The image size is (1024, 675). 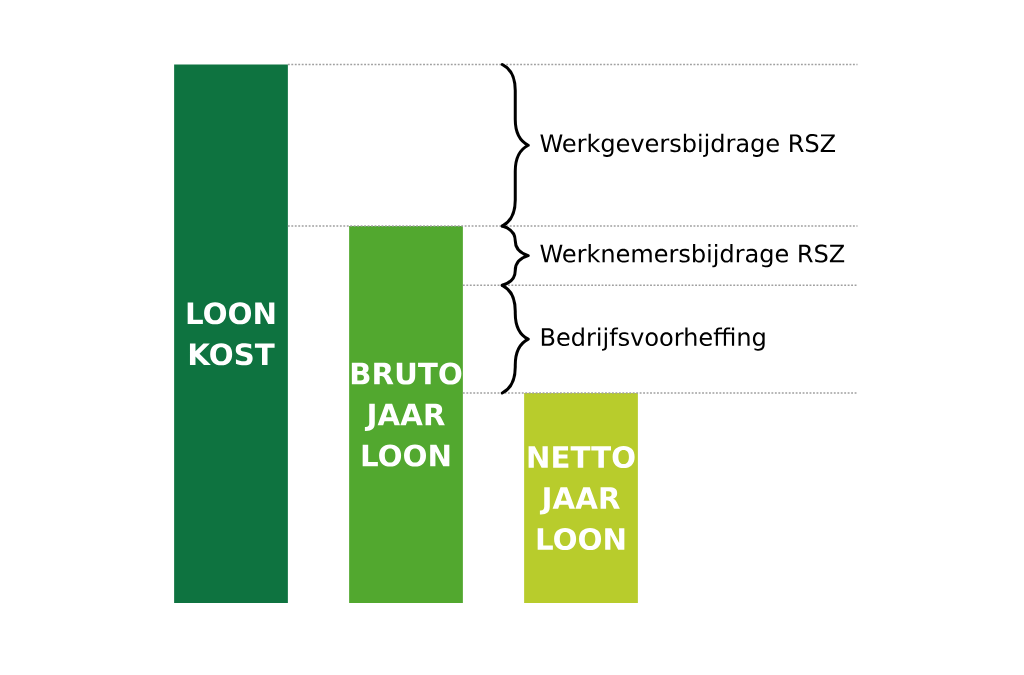 I want to click on x-tick-label: LOON KOST, so click(x=231, y=334).